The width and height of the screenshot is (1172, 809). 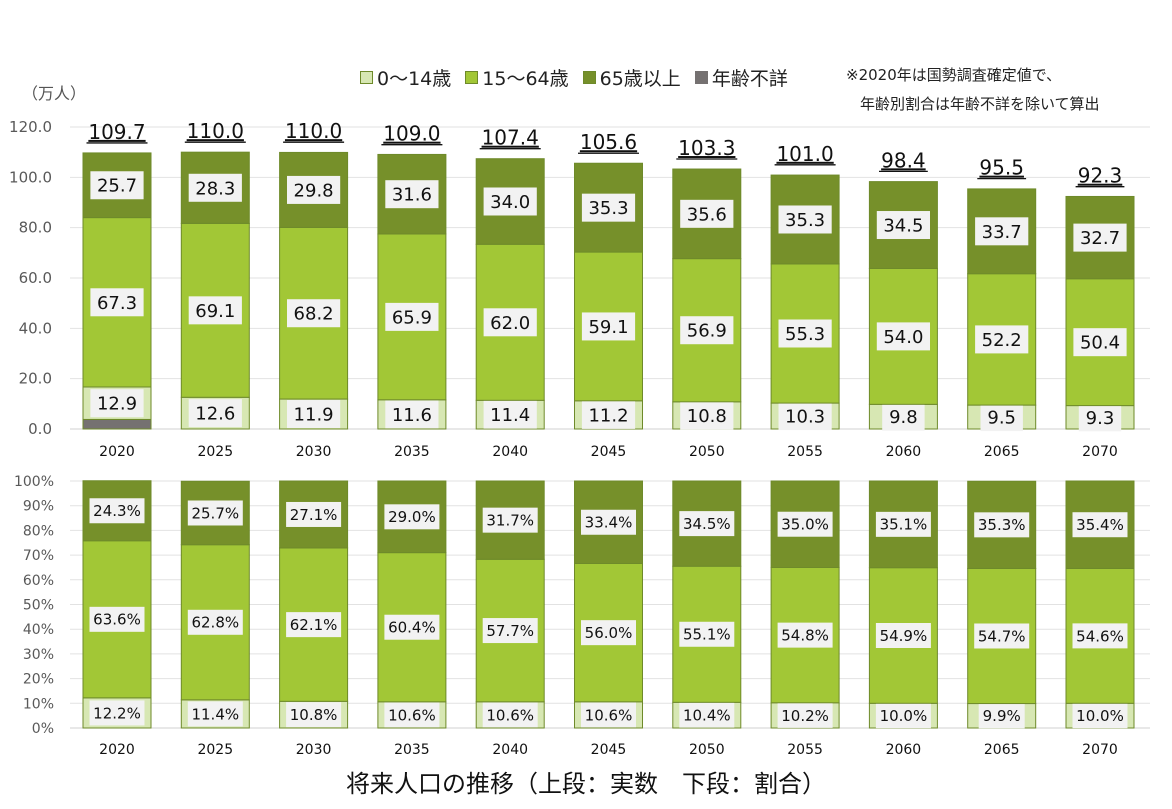 What do you see at coordinates (609, 452) in the screenshot?
I see `x-tick-label: 2045` at bounding box center [609, 452].